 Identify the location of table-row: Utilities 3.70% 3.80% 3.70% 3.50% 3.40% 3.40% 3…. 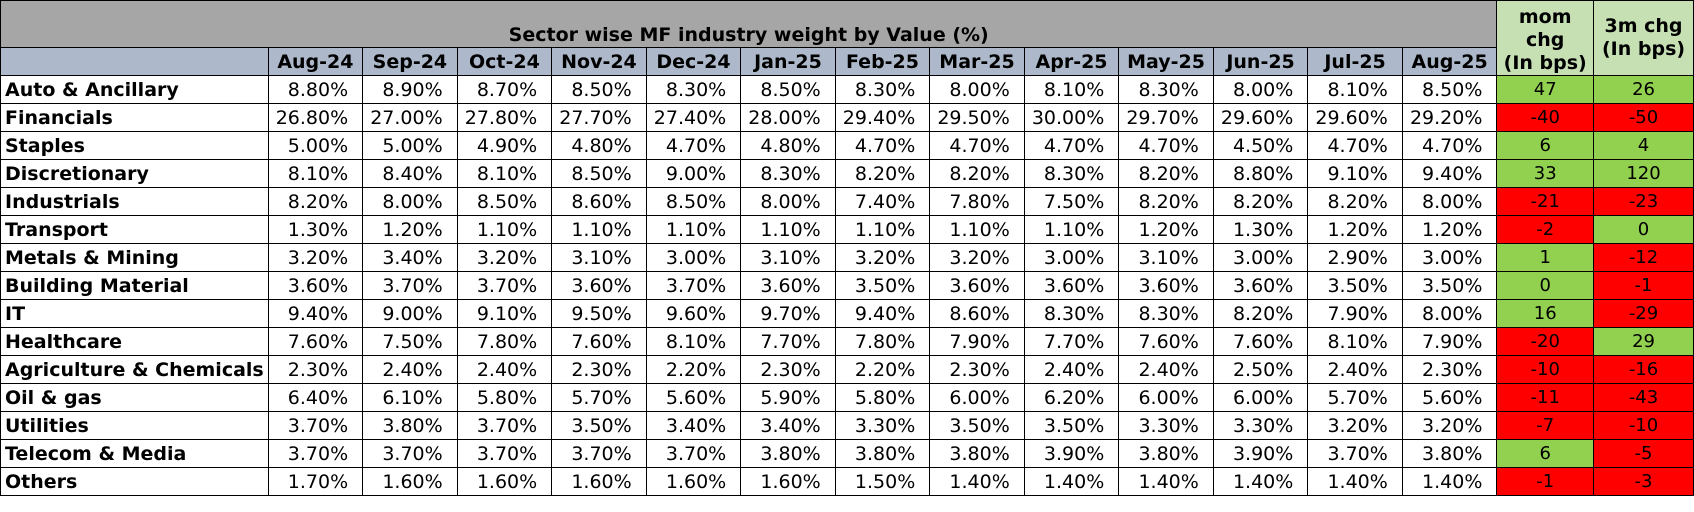
(847, 425).